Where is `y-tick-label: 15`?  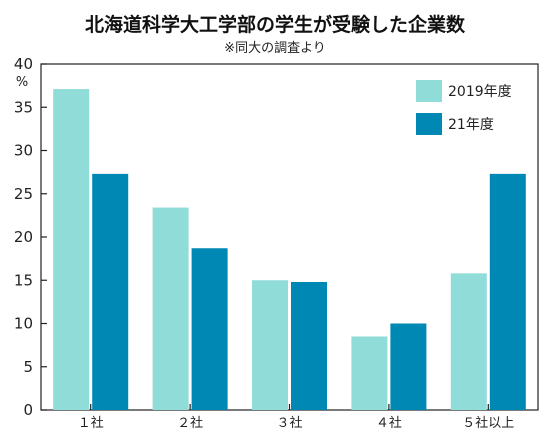 y-tick-label: 15 is located at coordinates (23, 280).